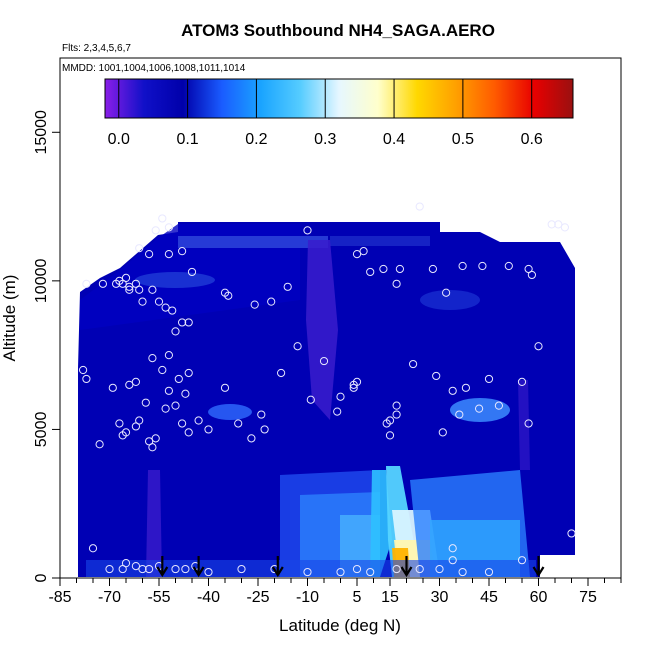 This screenshot has width=650, height=650. I want to click on x-tick-label: 45, so click(489, 597).